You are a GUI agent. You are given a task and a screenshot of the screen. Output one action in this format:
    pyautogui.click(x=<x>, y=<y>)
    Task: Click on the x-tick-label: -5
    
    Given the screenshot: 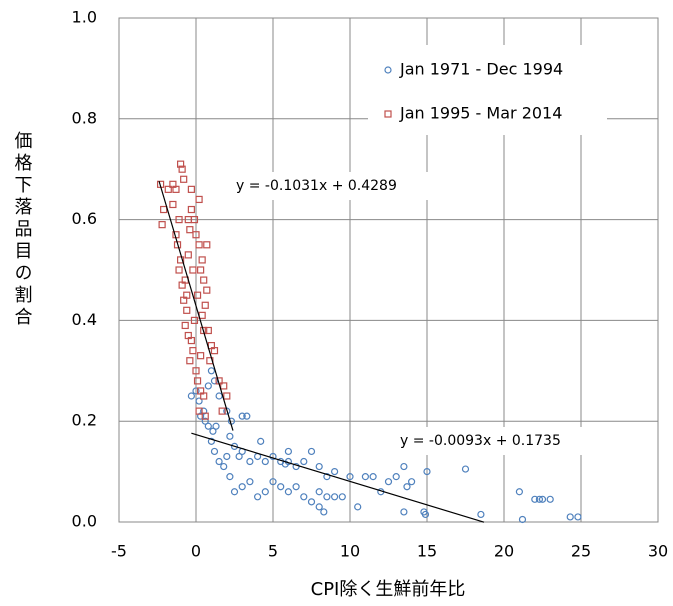 What is the action you would take?
    pyautogui.click(x=119, y=551)
    